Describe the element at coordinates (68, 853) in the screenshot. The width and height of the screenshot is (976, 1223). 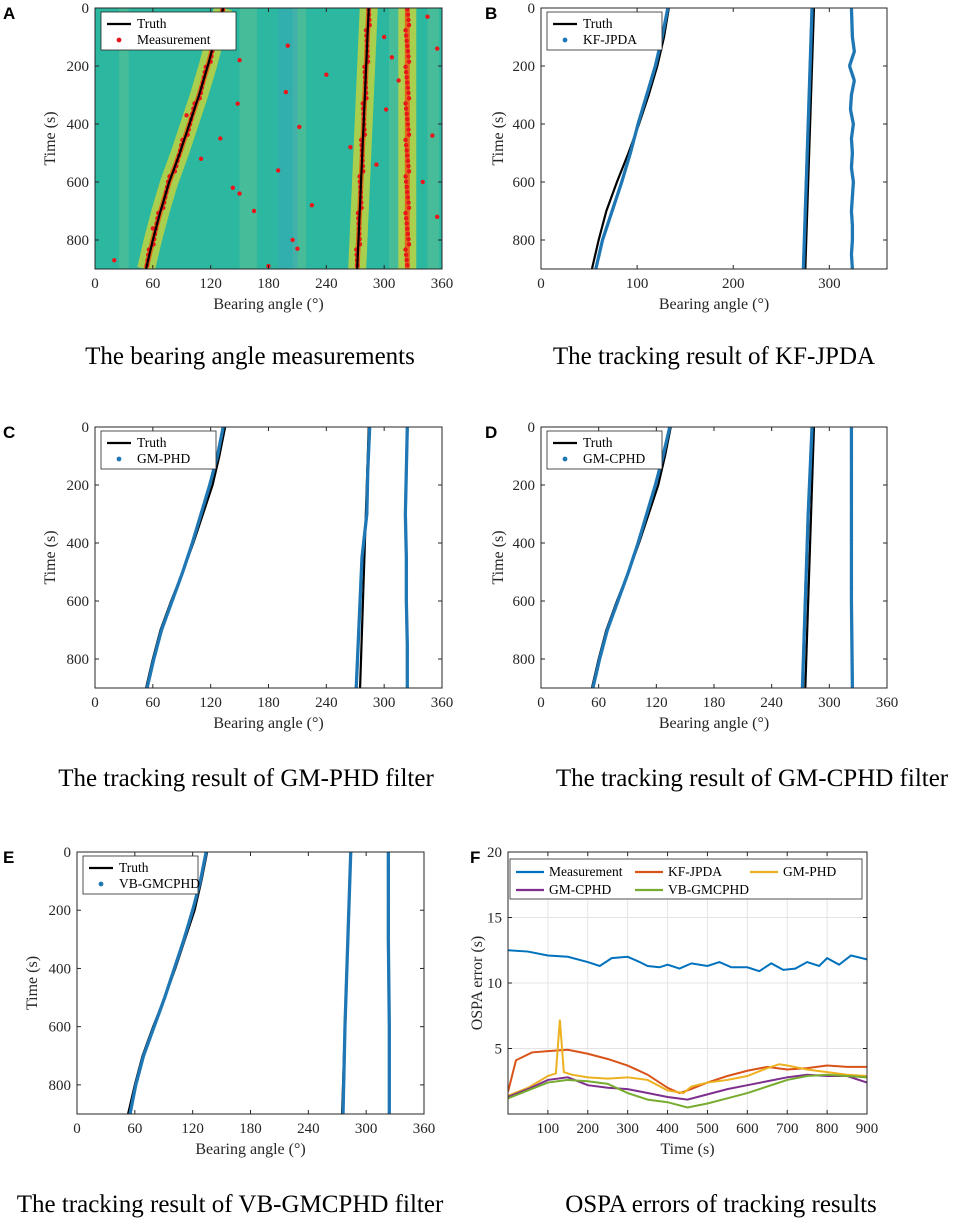
I see `y-tick-label: 0` at that location.